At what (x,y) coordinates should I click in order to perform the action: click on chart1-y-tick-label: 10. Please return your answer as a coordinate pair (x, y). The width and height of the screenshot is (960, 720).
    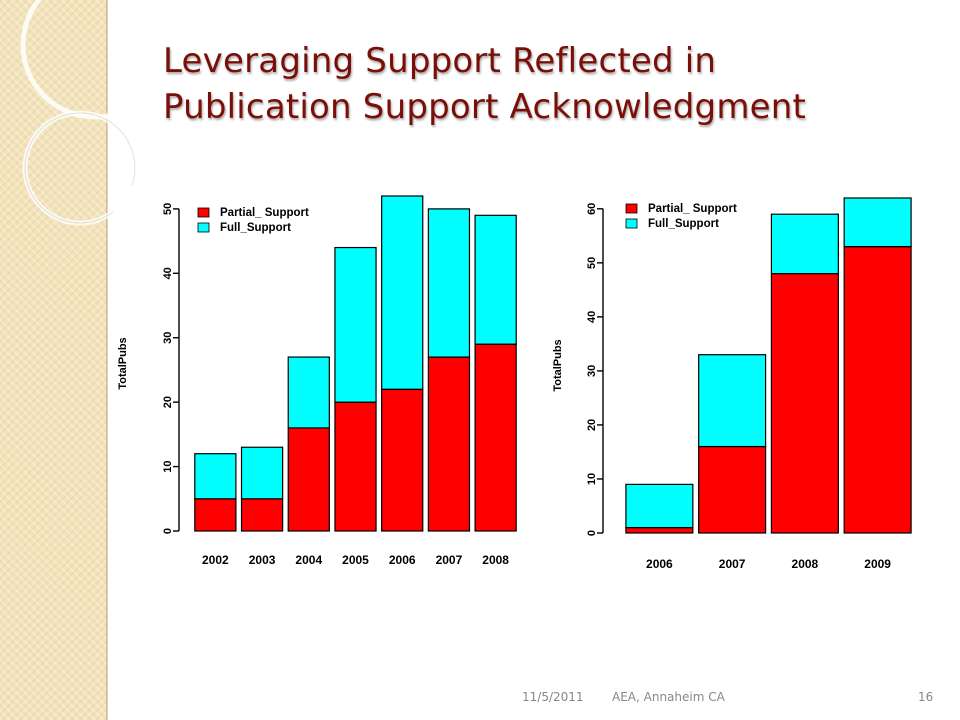
    Looking at the image, I should click on (168, 466).